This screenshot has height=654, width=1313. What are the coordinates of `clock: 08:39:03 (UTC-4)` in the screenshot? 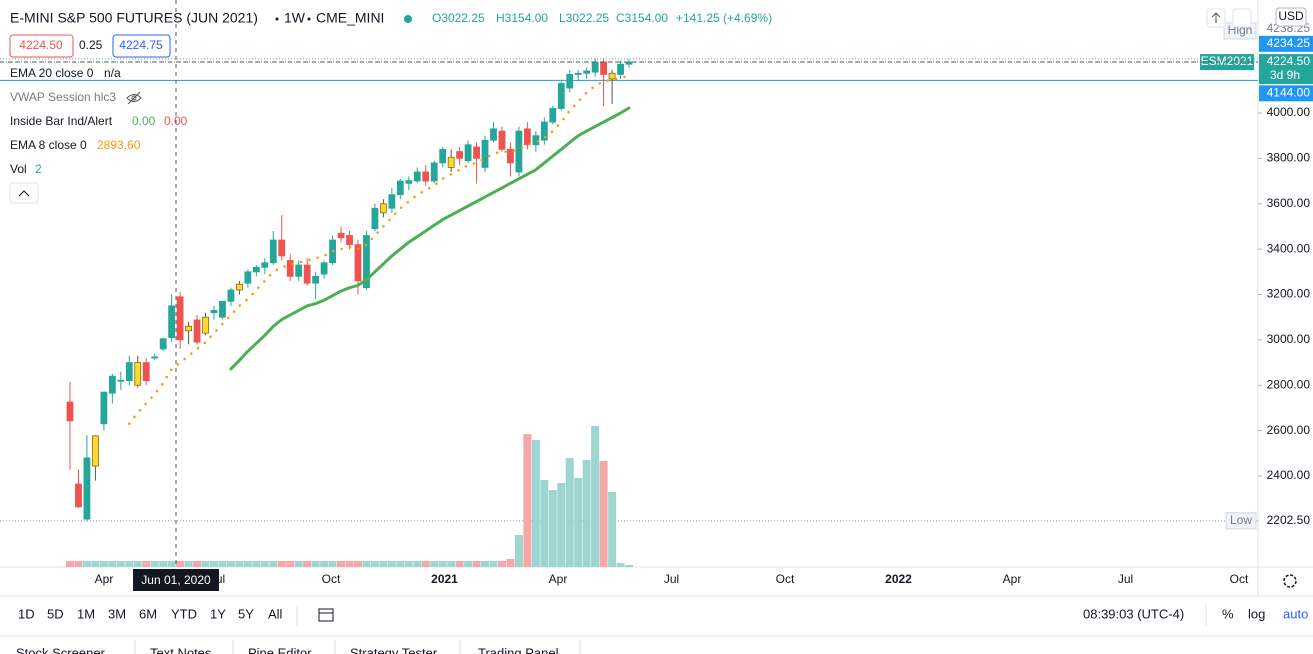 It's located at (1133, 613).